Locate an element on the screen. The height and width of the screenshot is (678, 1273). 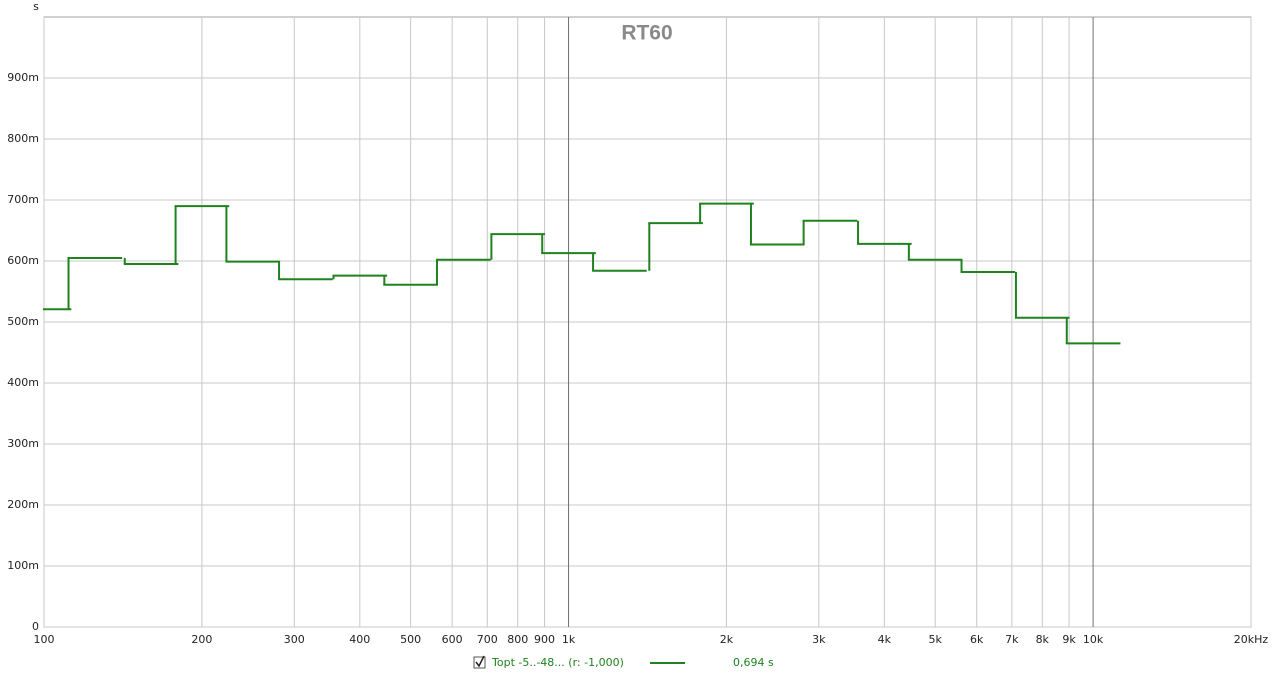
y-tick-label: 200m is located at coordinates (23, 504).